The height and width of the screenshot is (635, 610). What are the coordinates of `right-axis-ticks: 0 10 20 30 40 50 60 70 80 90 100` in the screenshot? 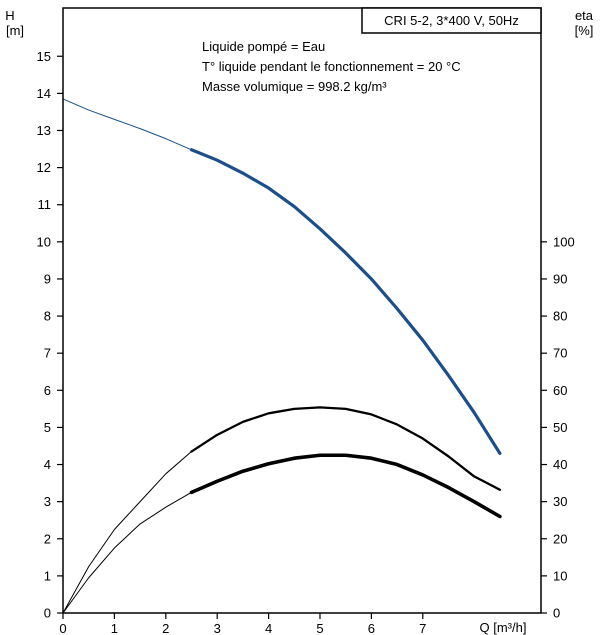 It's located at (558, 427).